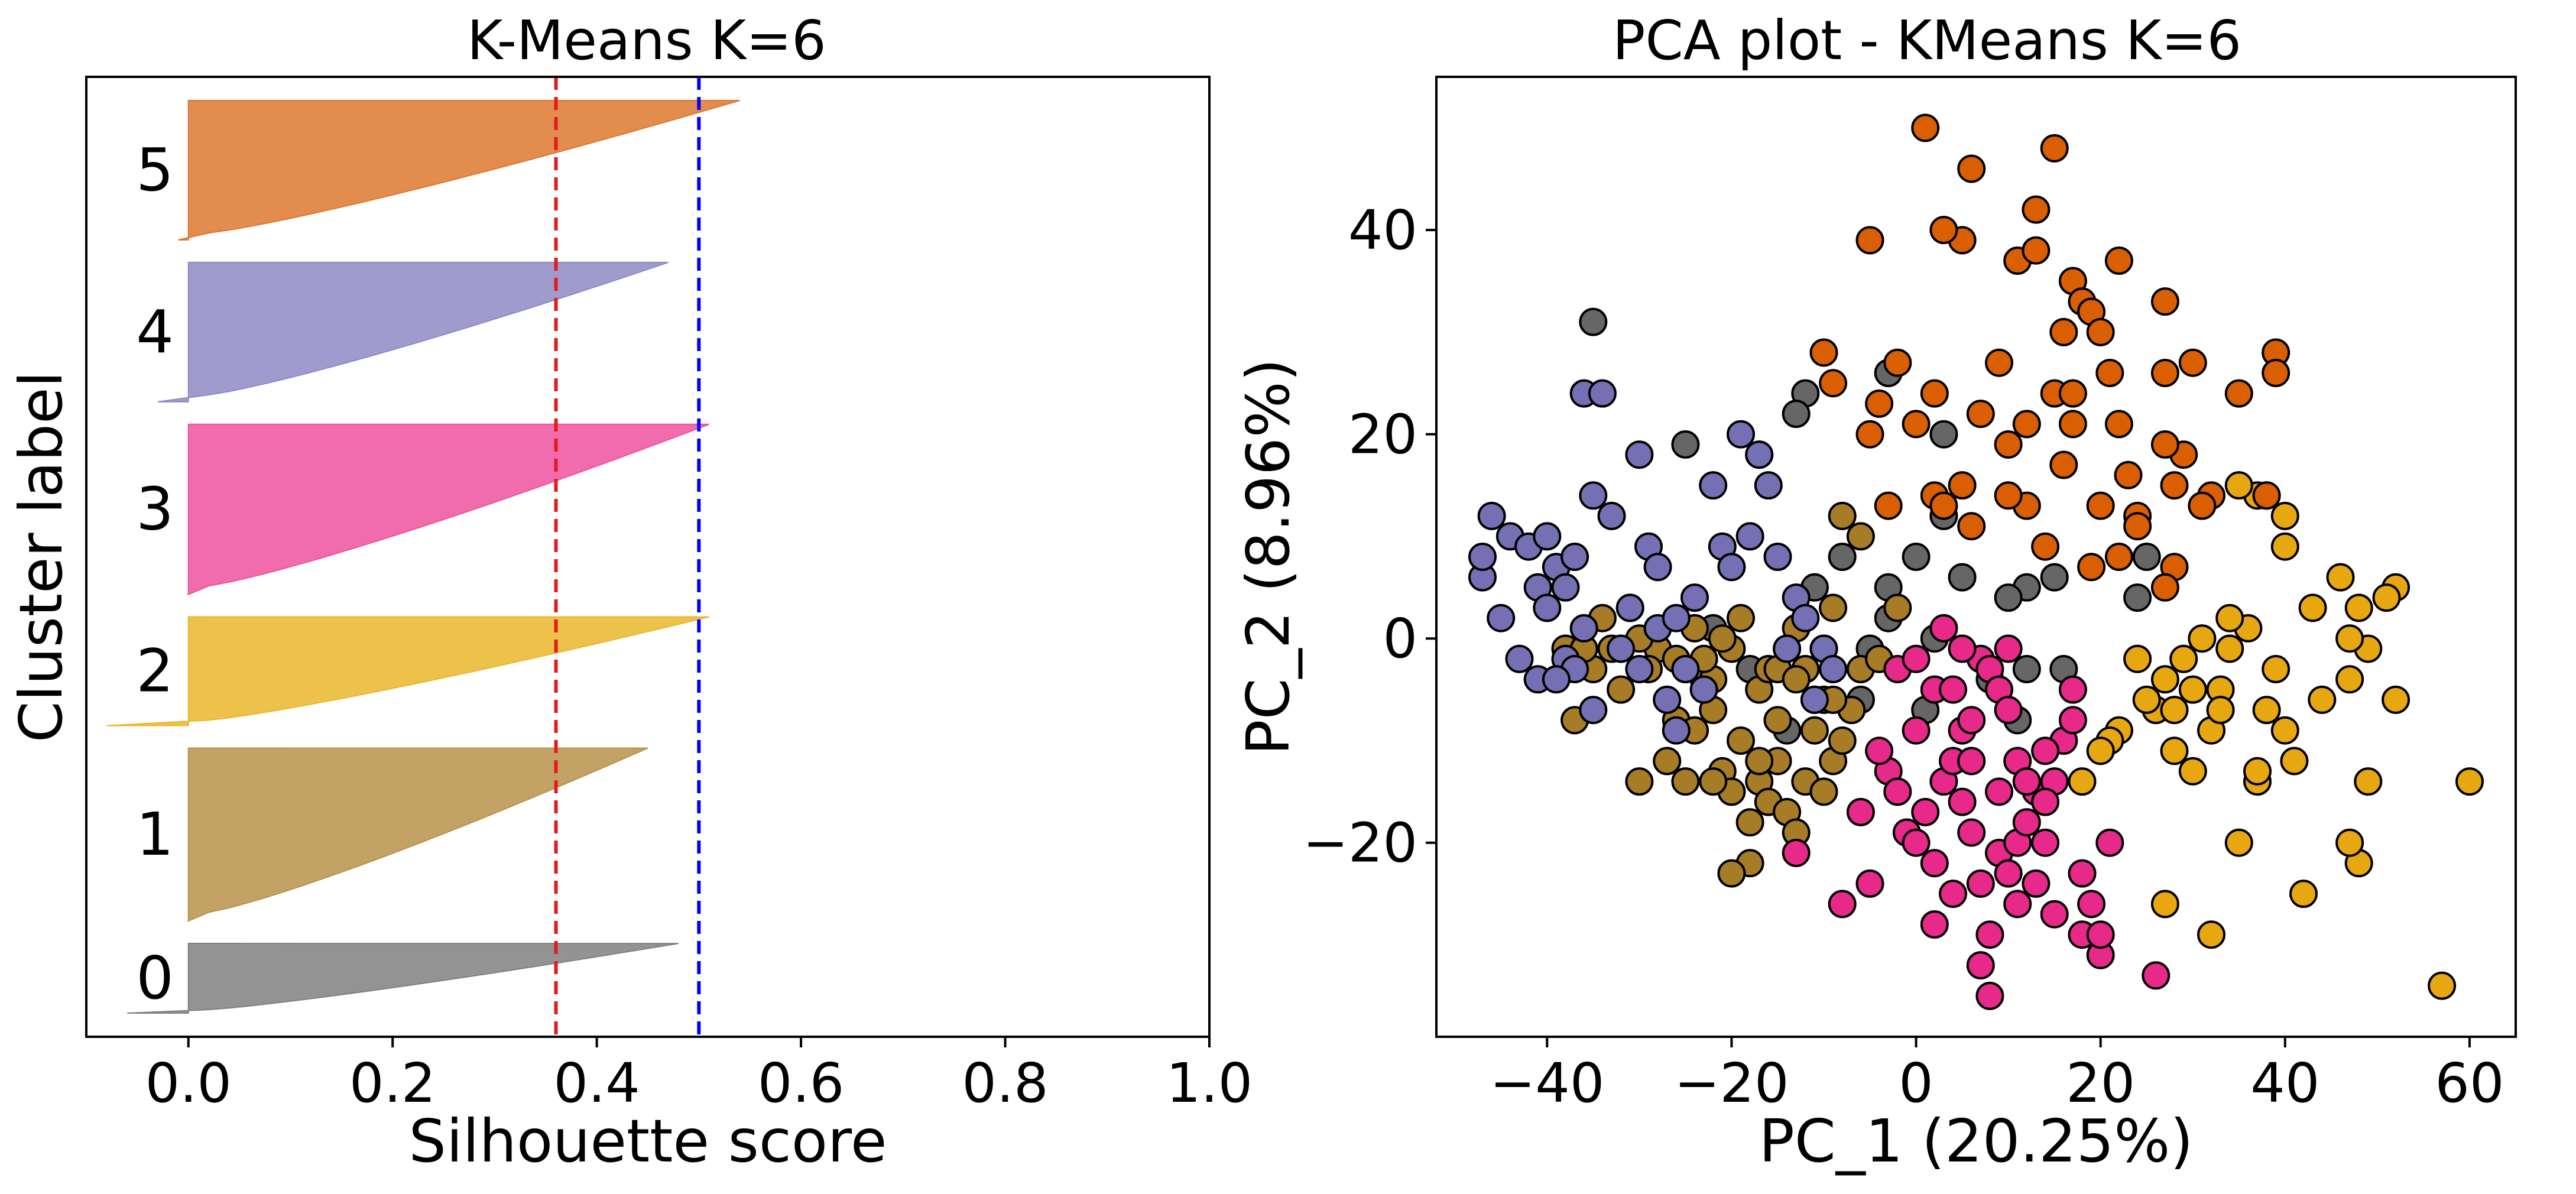  Describe the element at coordinates (1547, 1083) in the screenshot. I see `x-tick-label: −40` at that location.